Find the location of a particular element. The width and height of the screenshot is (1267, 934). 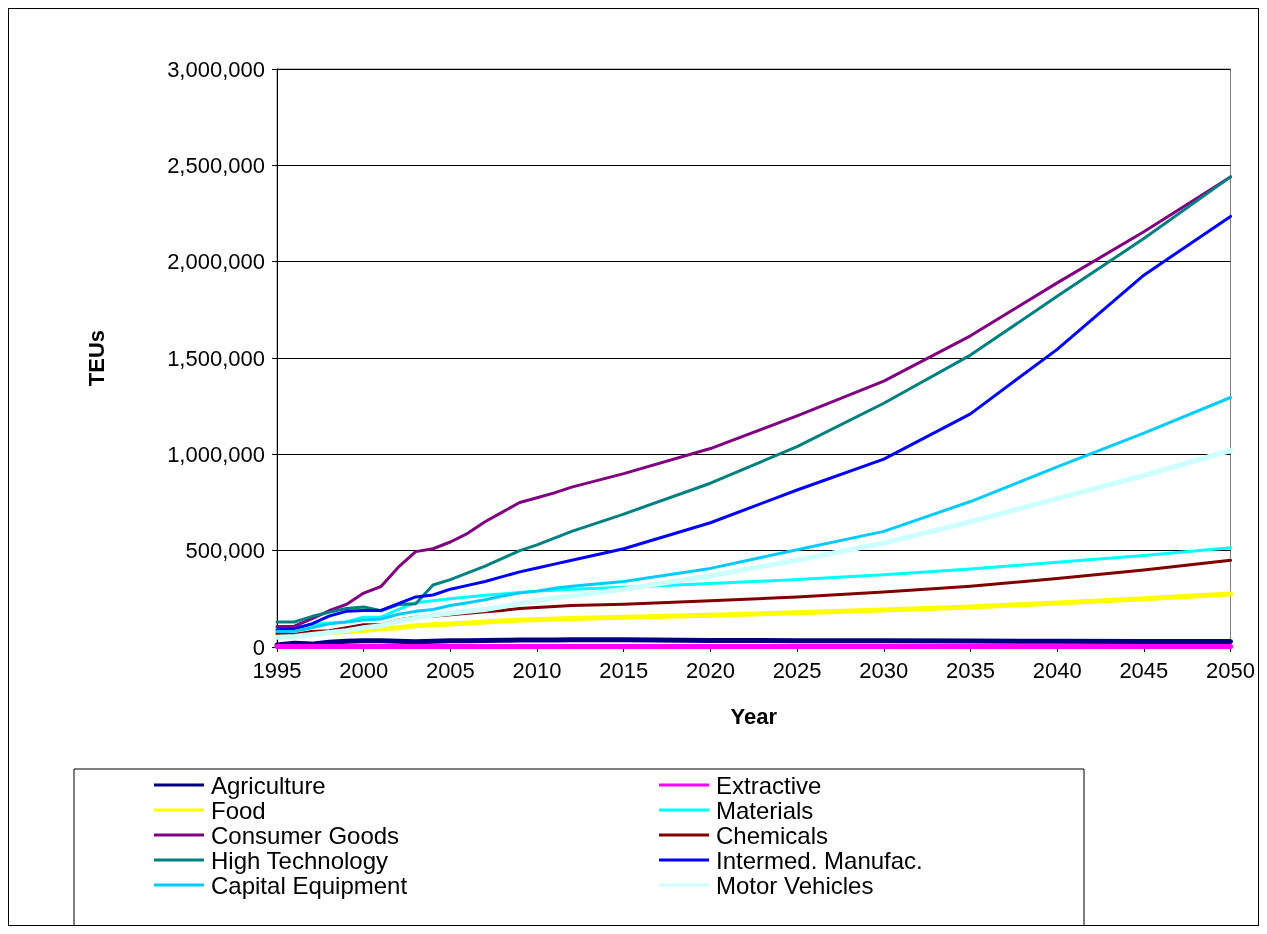

y-tick-label: 1,500,000 is located at coordinates (216, 358).